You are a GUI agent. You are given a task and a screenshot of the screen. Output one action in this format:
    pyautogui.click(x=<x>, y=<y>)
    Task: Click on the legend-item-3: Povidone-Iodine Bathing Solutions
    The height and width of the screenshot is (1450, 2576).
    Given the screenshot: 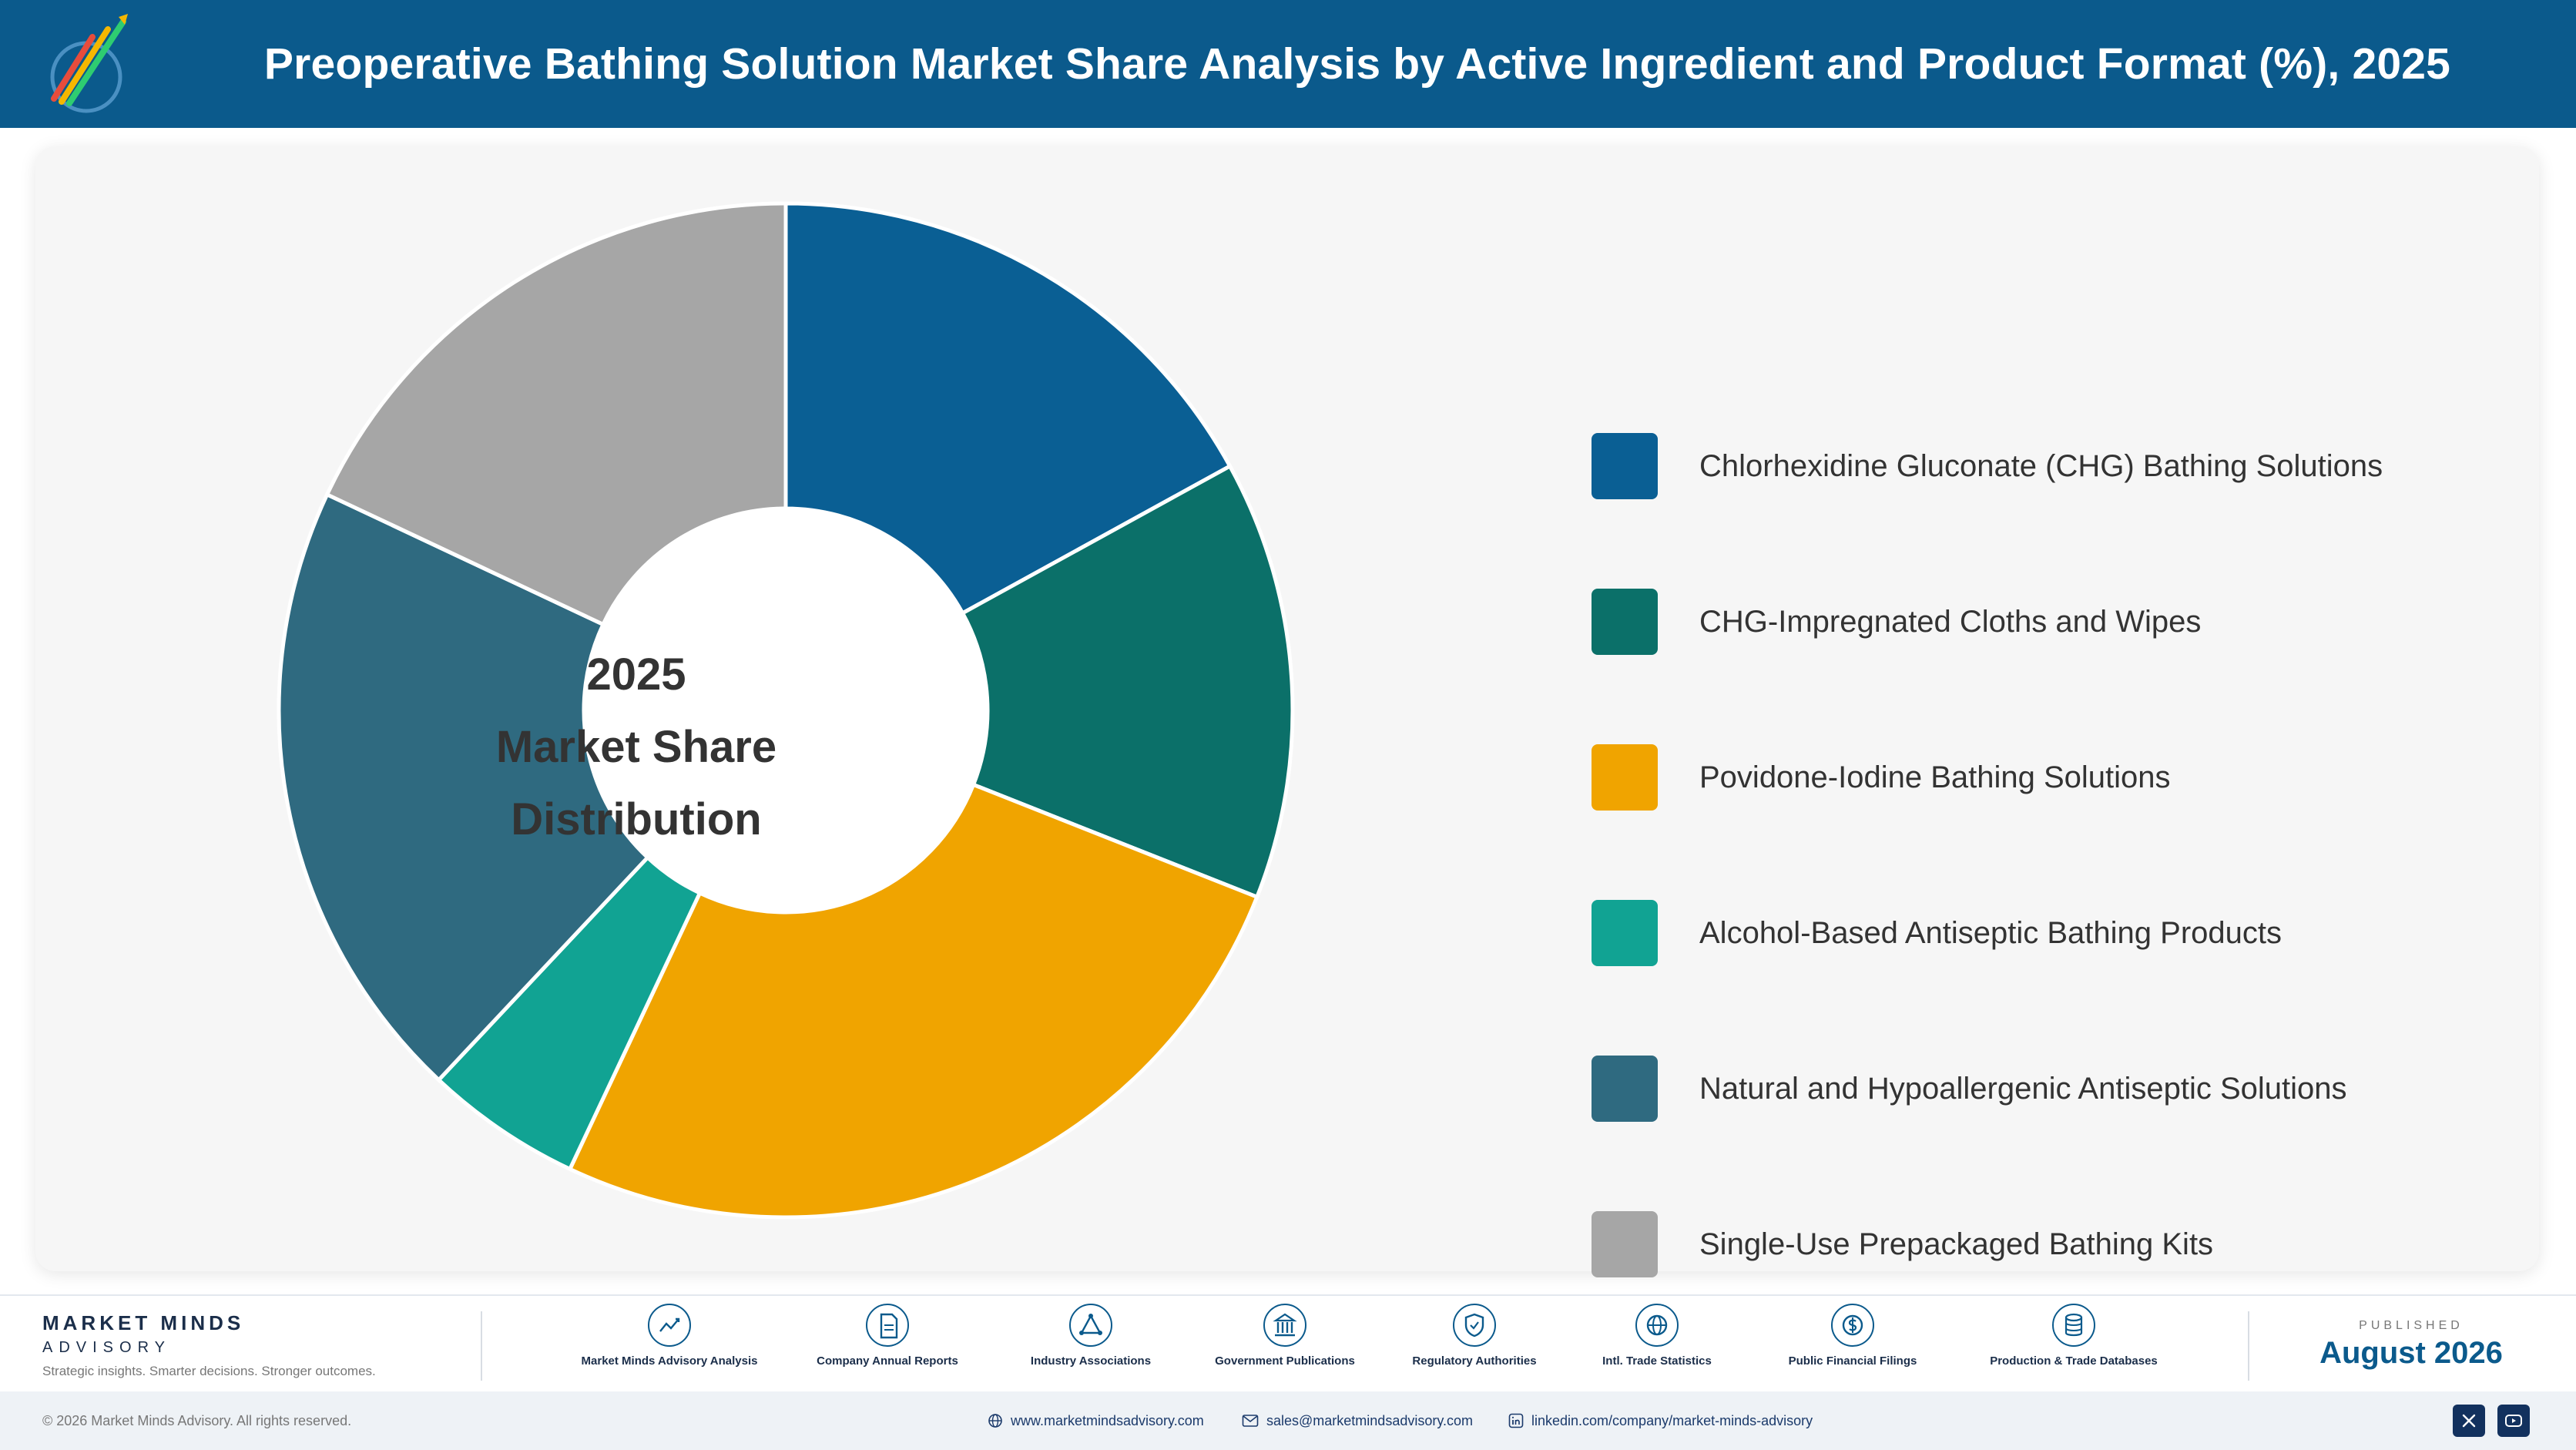 What is the action you would take?
    pyautogui.click(x=1881, y=777)
    